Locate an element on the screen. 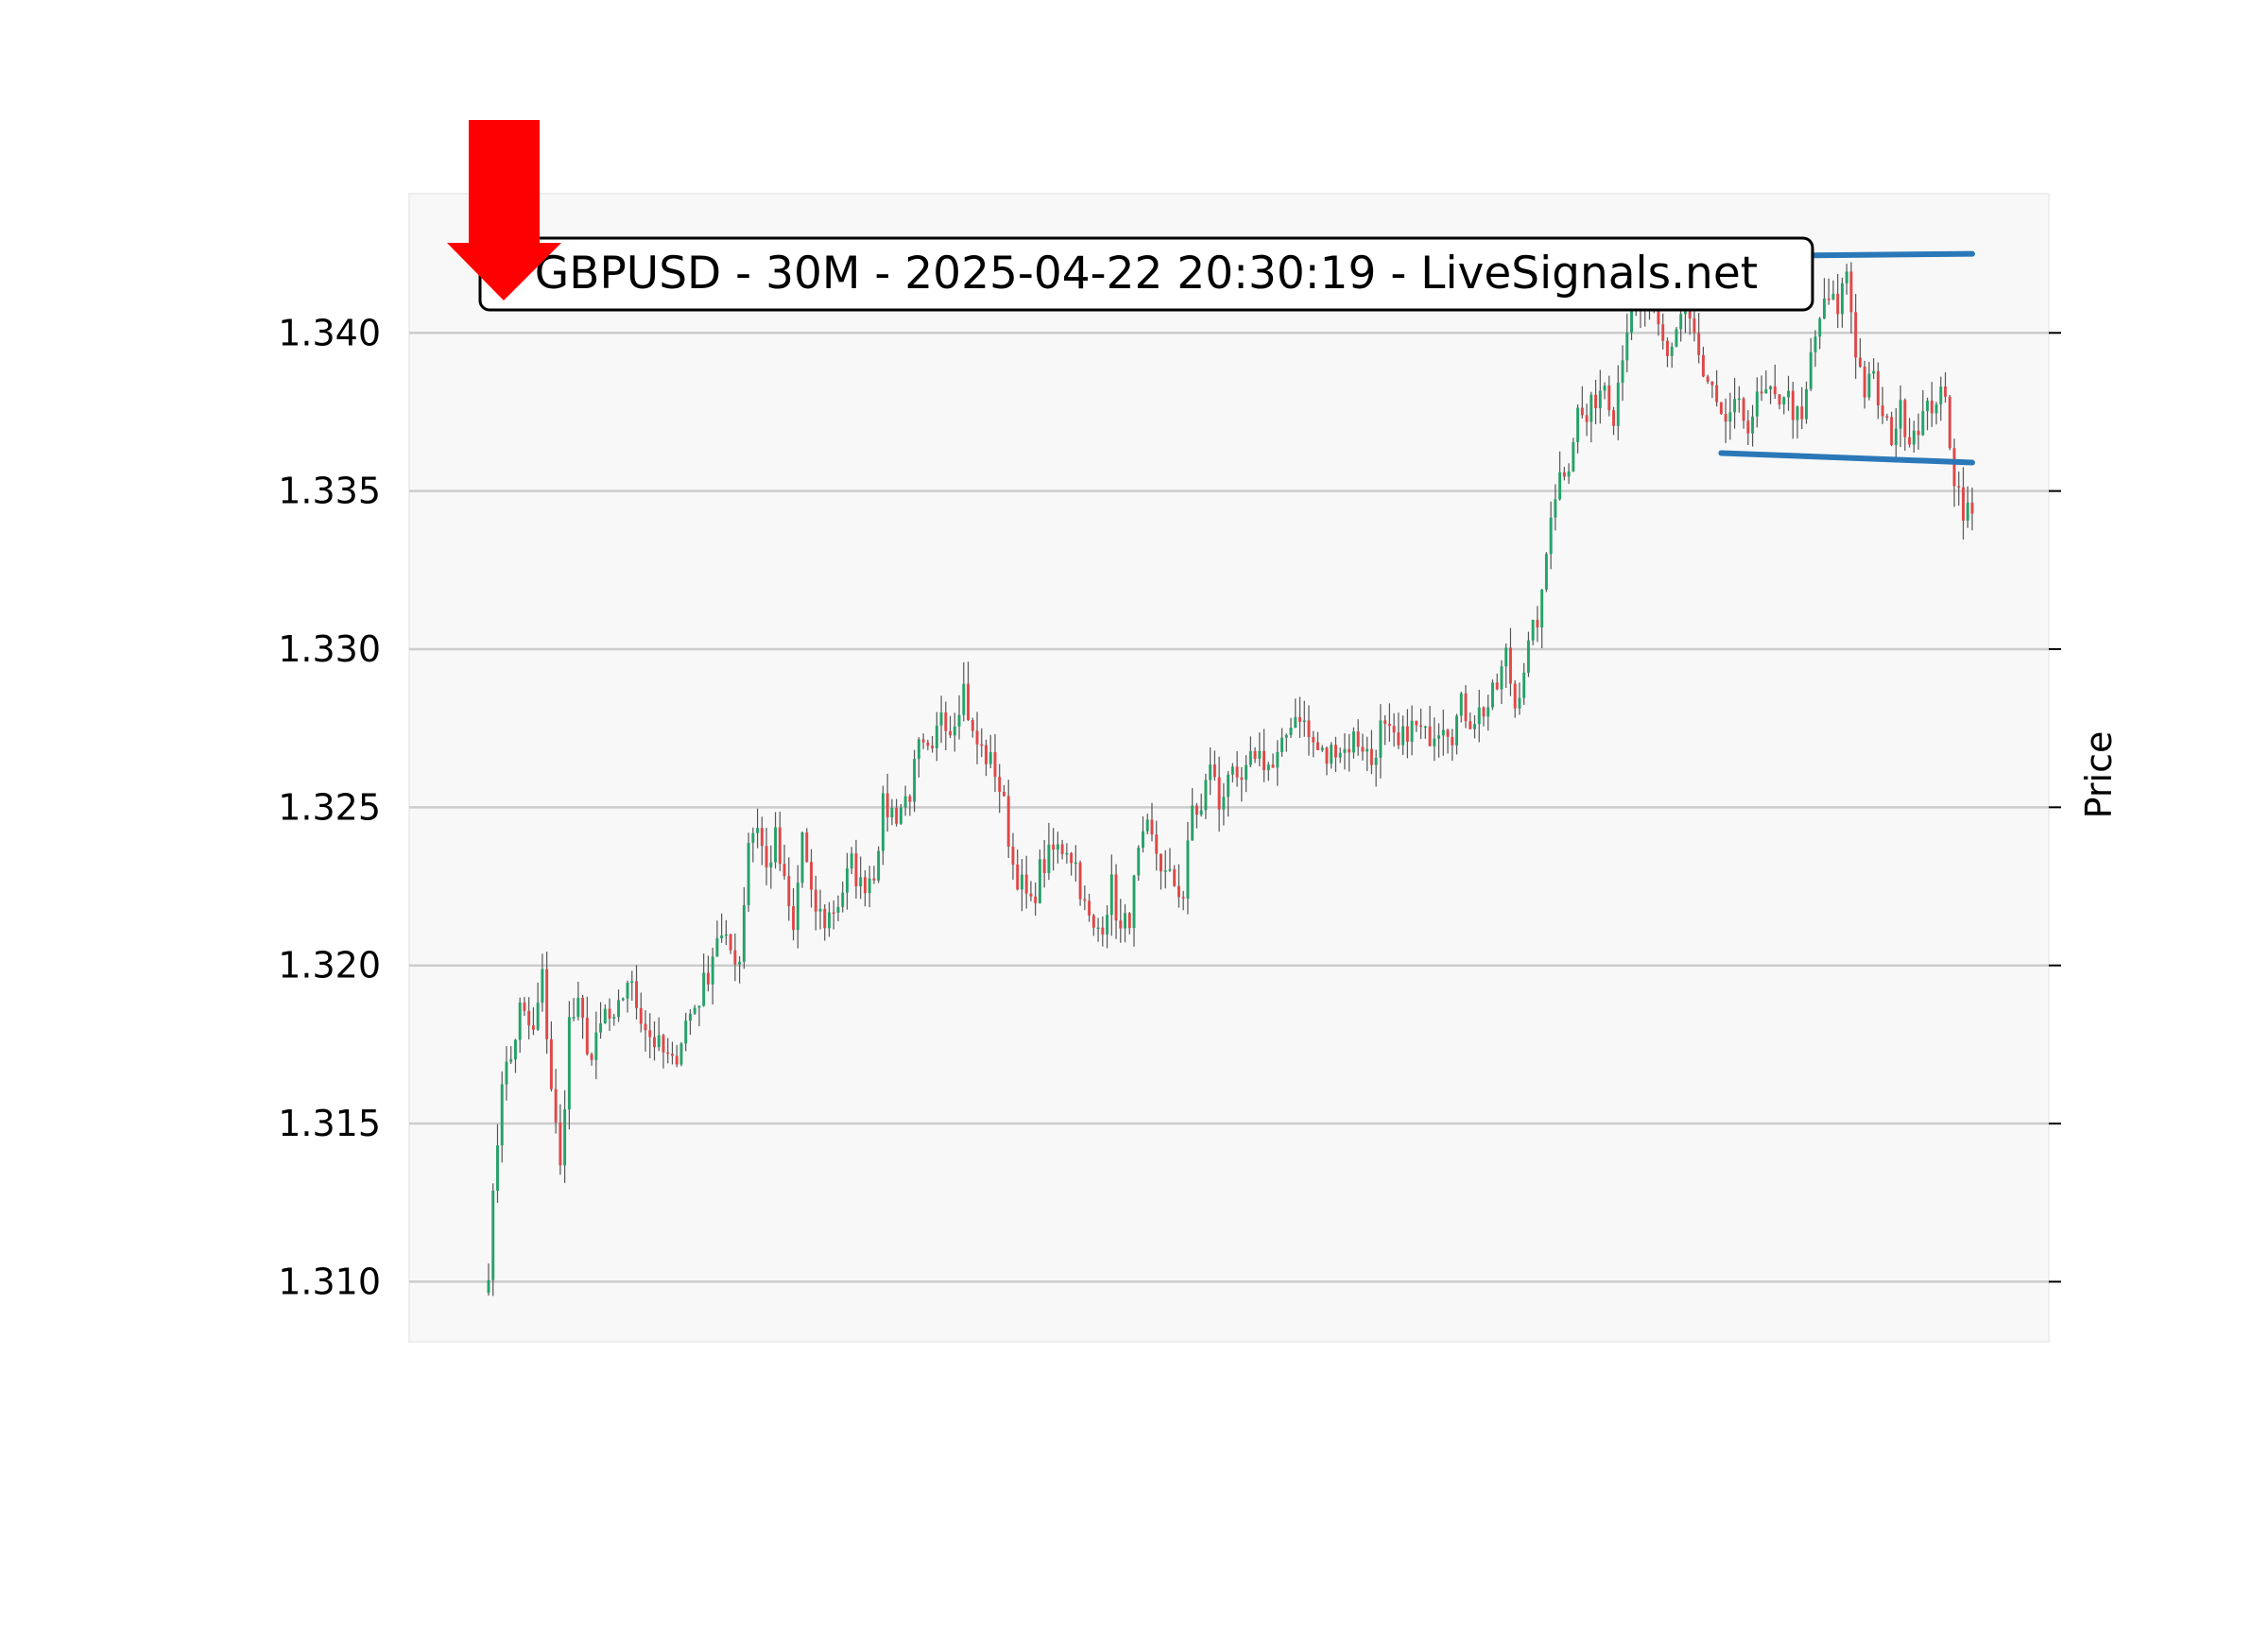  y-tick-label: 1.335 is located at coordinates (329, 492).